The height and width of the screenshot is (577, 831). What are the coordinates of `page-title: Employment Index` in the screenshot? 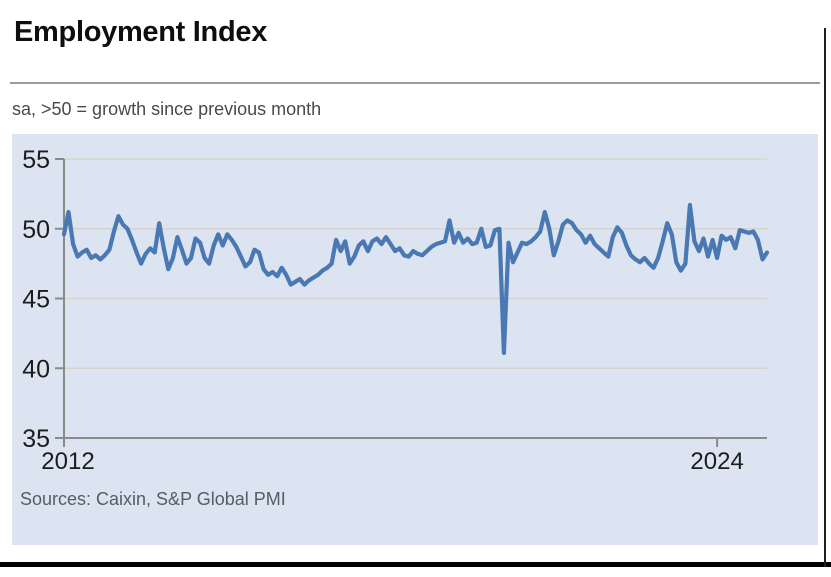 It's located at (141, 32).